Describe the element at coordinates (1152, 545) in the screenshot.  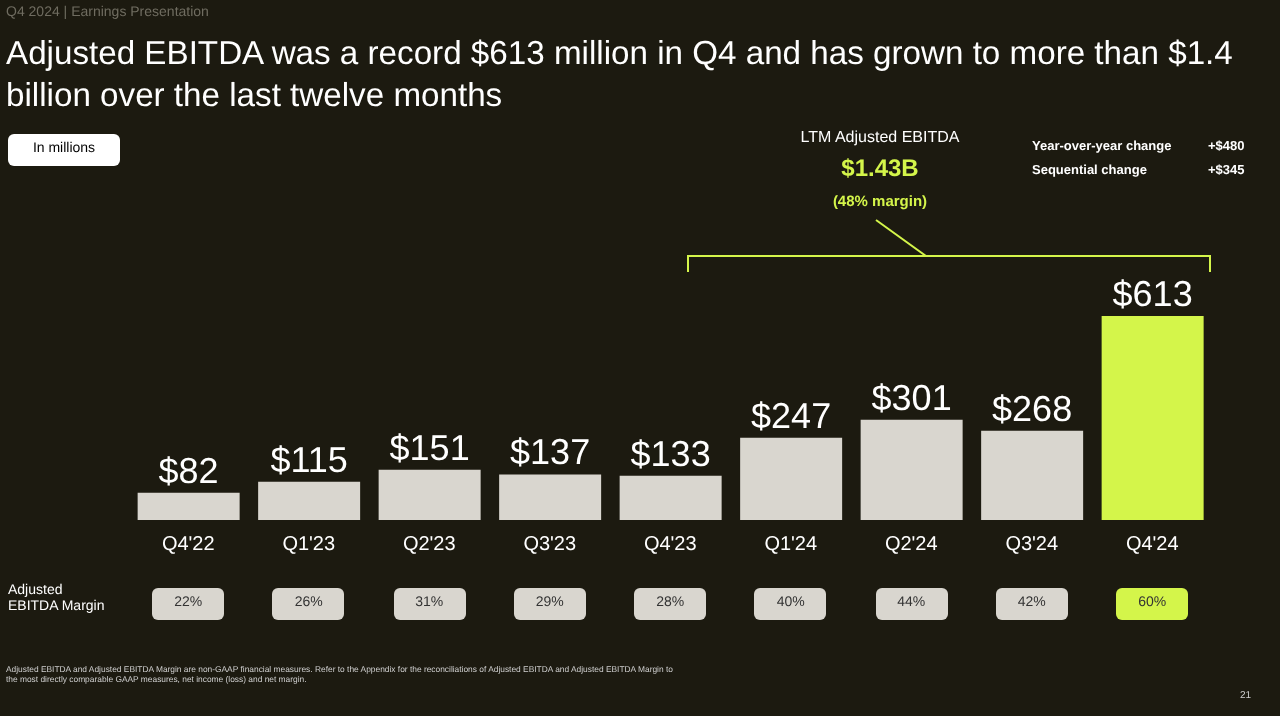
I see `x-tick-label: Q4'24` at that location.